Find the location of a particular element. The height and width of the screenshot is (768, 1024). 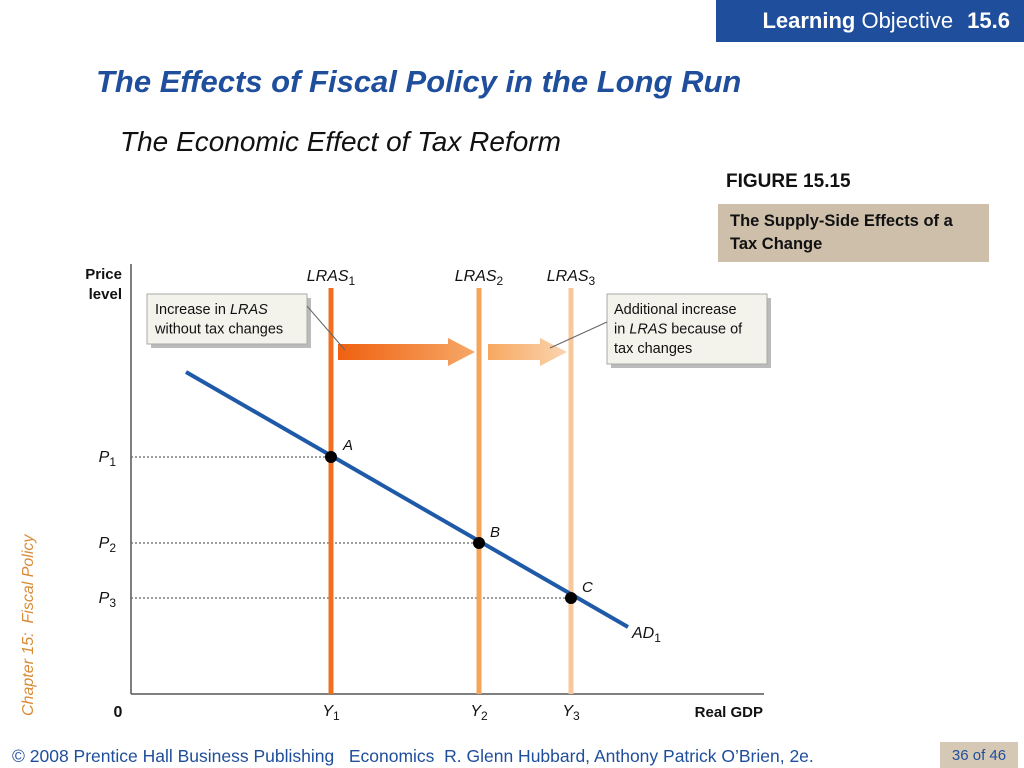

badge-objective: Objective is located at coordinates (904, 20).